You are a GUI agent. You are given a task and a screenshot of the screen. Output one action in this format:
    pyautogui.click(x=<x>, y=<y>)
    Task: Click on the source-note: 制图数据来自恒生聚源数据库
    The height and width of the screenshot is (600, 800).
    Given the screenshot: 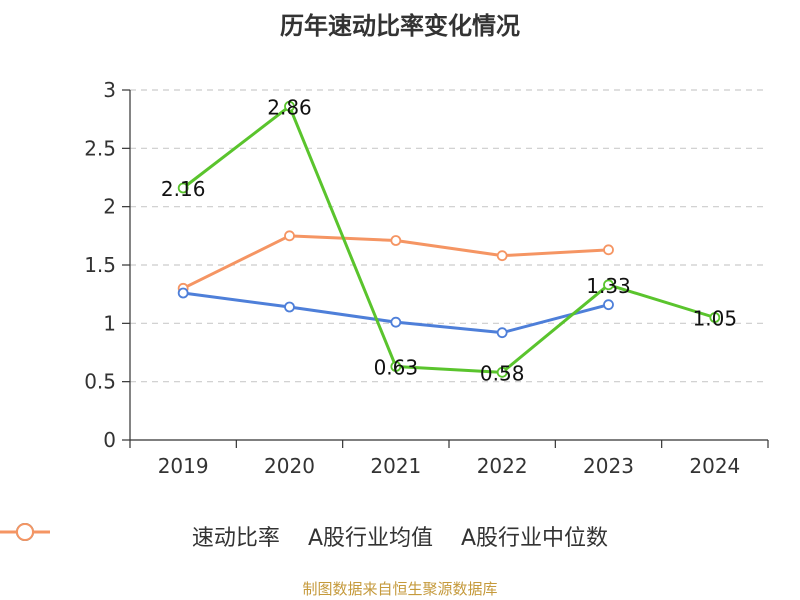 What is the action you would take?
    pyautogui.click(x=400, y=589)
    